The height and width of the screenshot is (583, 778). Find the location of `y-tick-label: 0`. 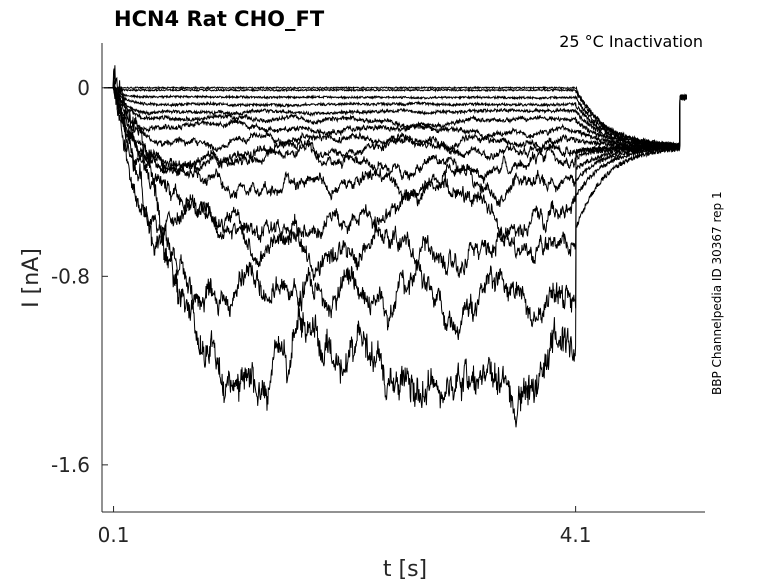

y-tick-label: 0 is located at coordinates (83, 88).